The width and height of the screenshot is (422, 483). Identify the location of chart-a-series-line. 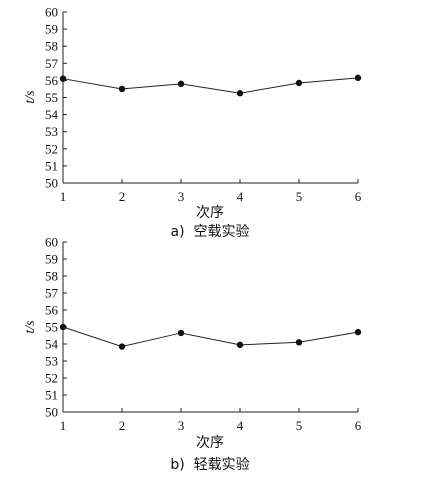
(210, 85).